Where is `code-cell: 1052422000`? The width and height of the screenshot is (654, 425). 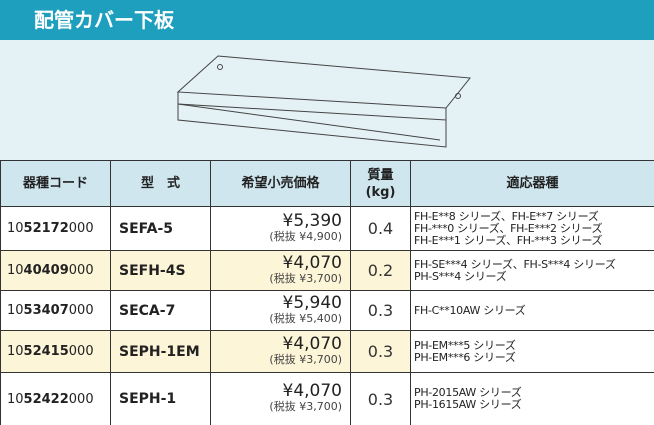 code-cell: 1052422000 is located at coordinates (55, 398).